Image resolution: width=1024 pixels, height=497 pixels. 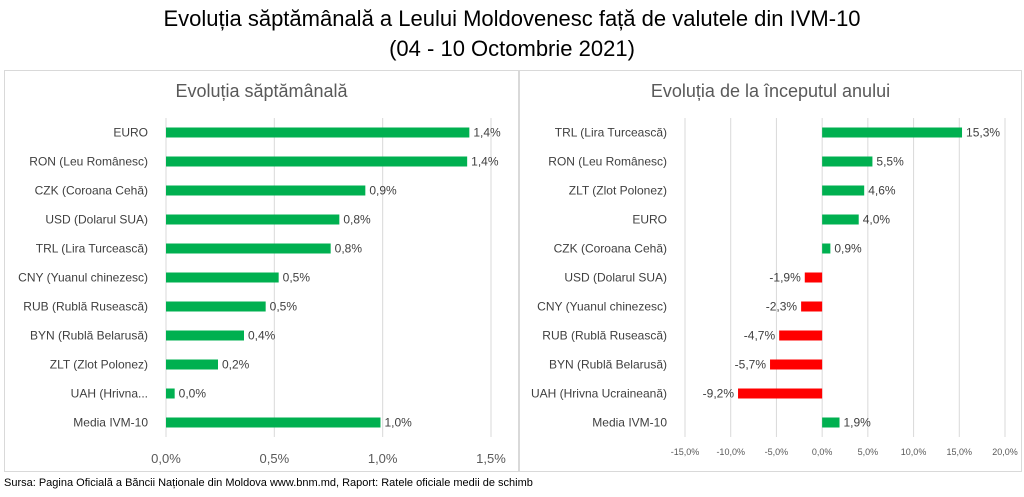 I want to click on ytd-chart-title: Evoluția de la începutul anului, so click(x=770, y=91).